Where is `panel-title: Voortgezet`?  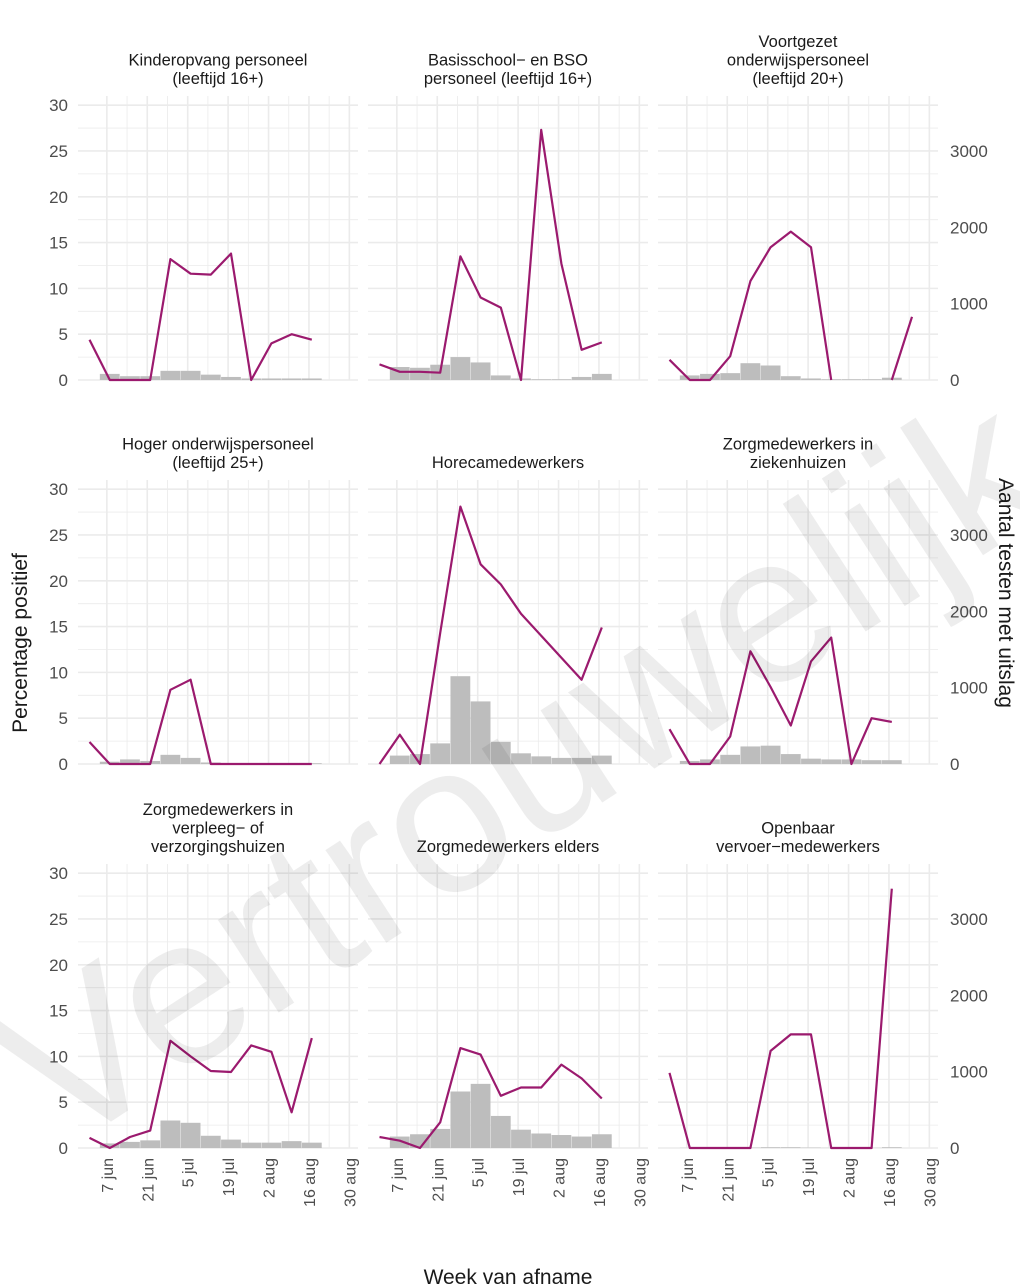 panel-title: Voortgezet is located at coordinates (798, 42).